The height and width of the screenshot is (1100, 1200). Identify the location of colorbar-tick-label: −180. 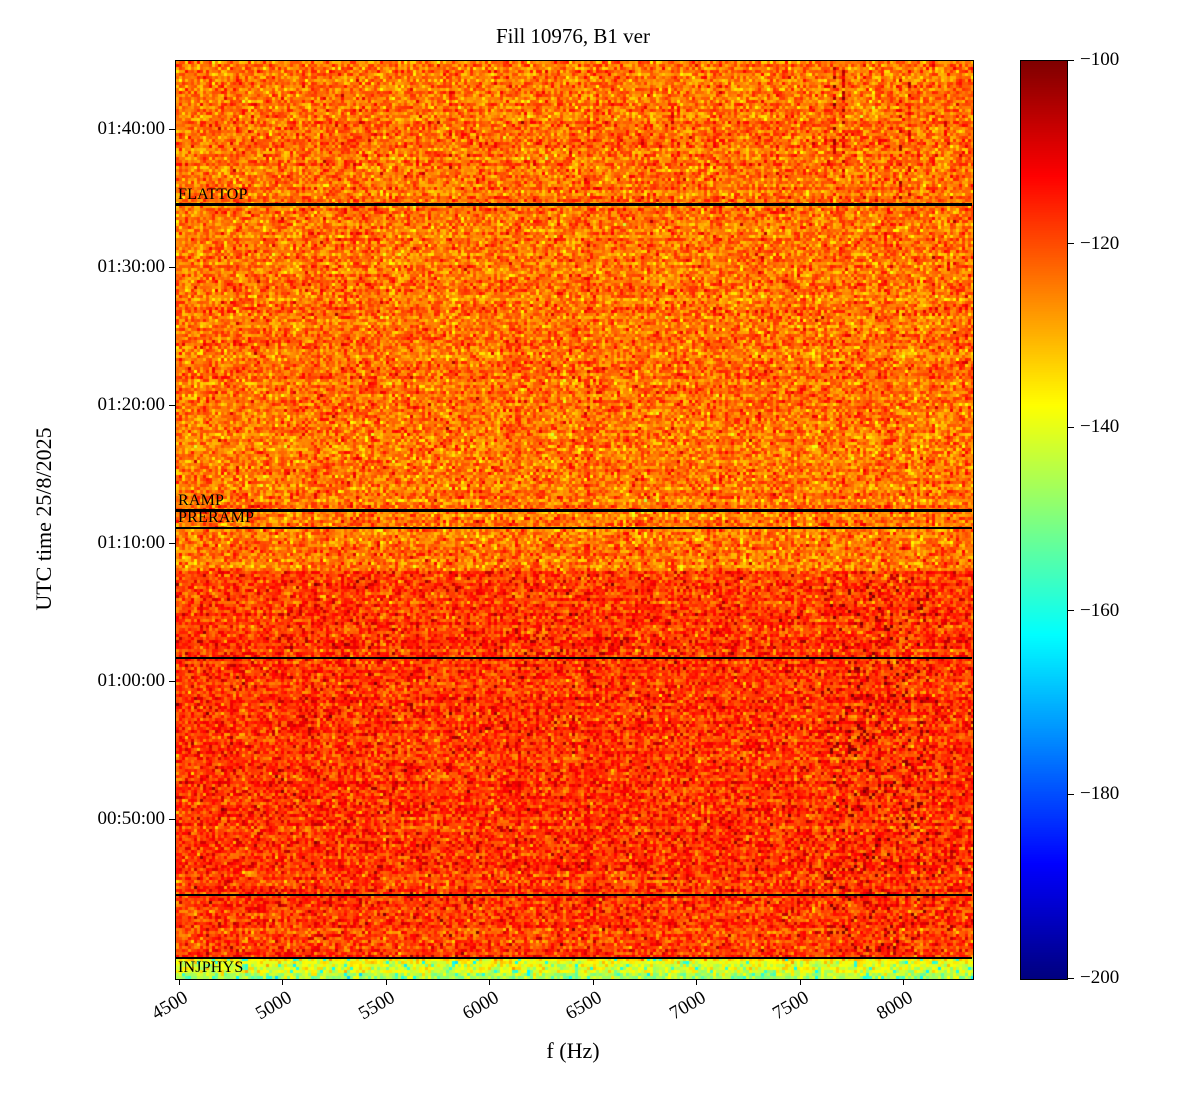
(1100, 794).